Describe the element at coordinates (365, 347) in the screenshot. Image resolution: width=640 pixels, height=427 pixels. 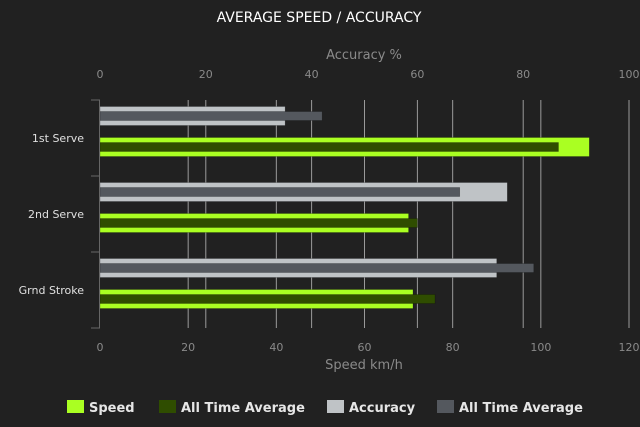
I see `bottom-tick-label: 60` at that location.